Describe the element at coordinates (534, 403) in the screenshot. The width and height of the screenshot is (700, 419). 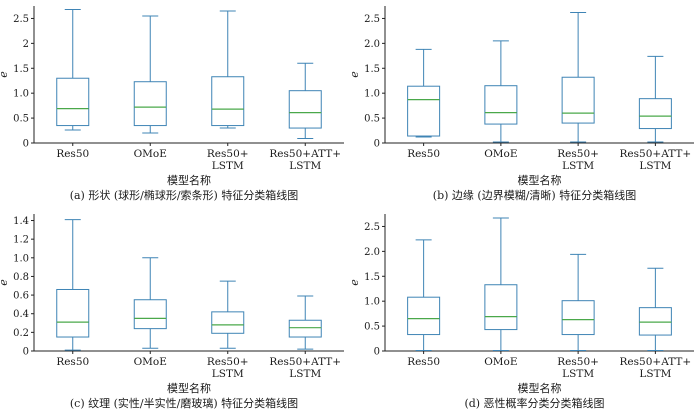
I see `panel-caption: (d) 恶性概率分类分类箱线图` at that location.